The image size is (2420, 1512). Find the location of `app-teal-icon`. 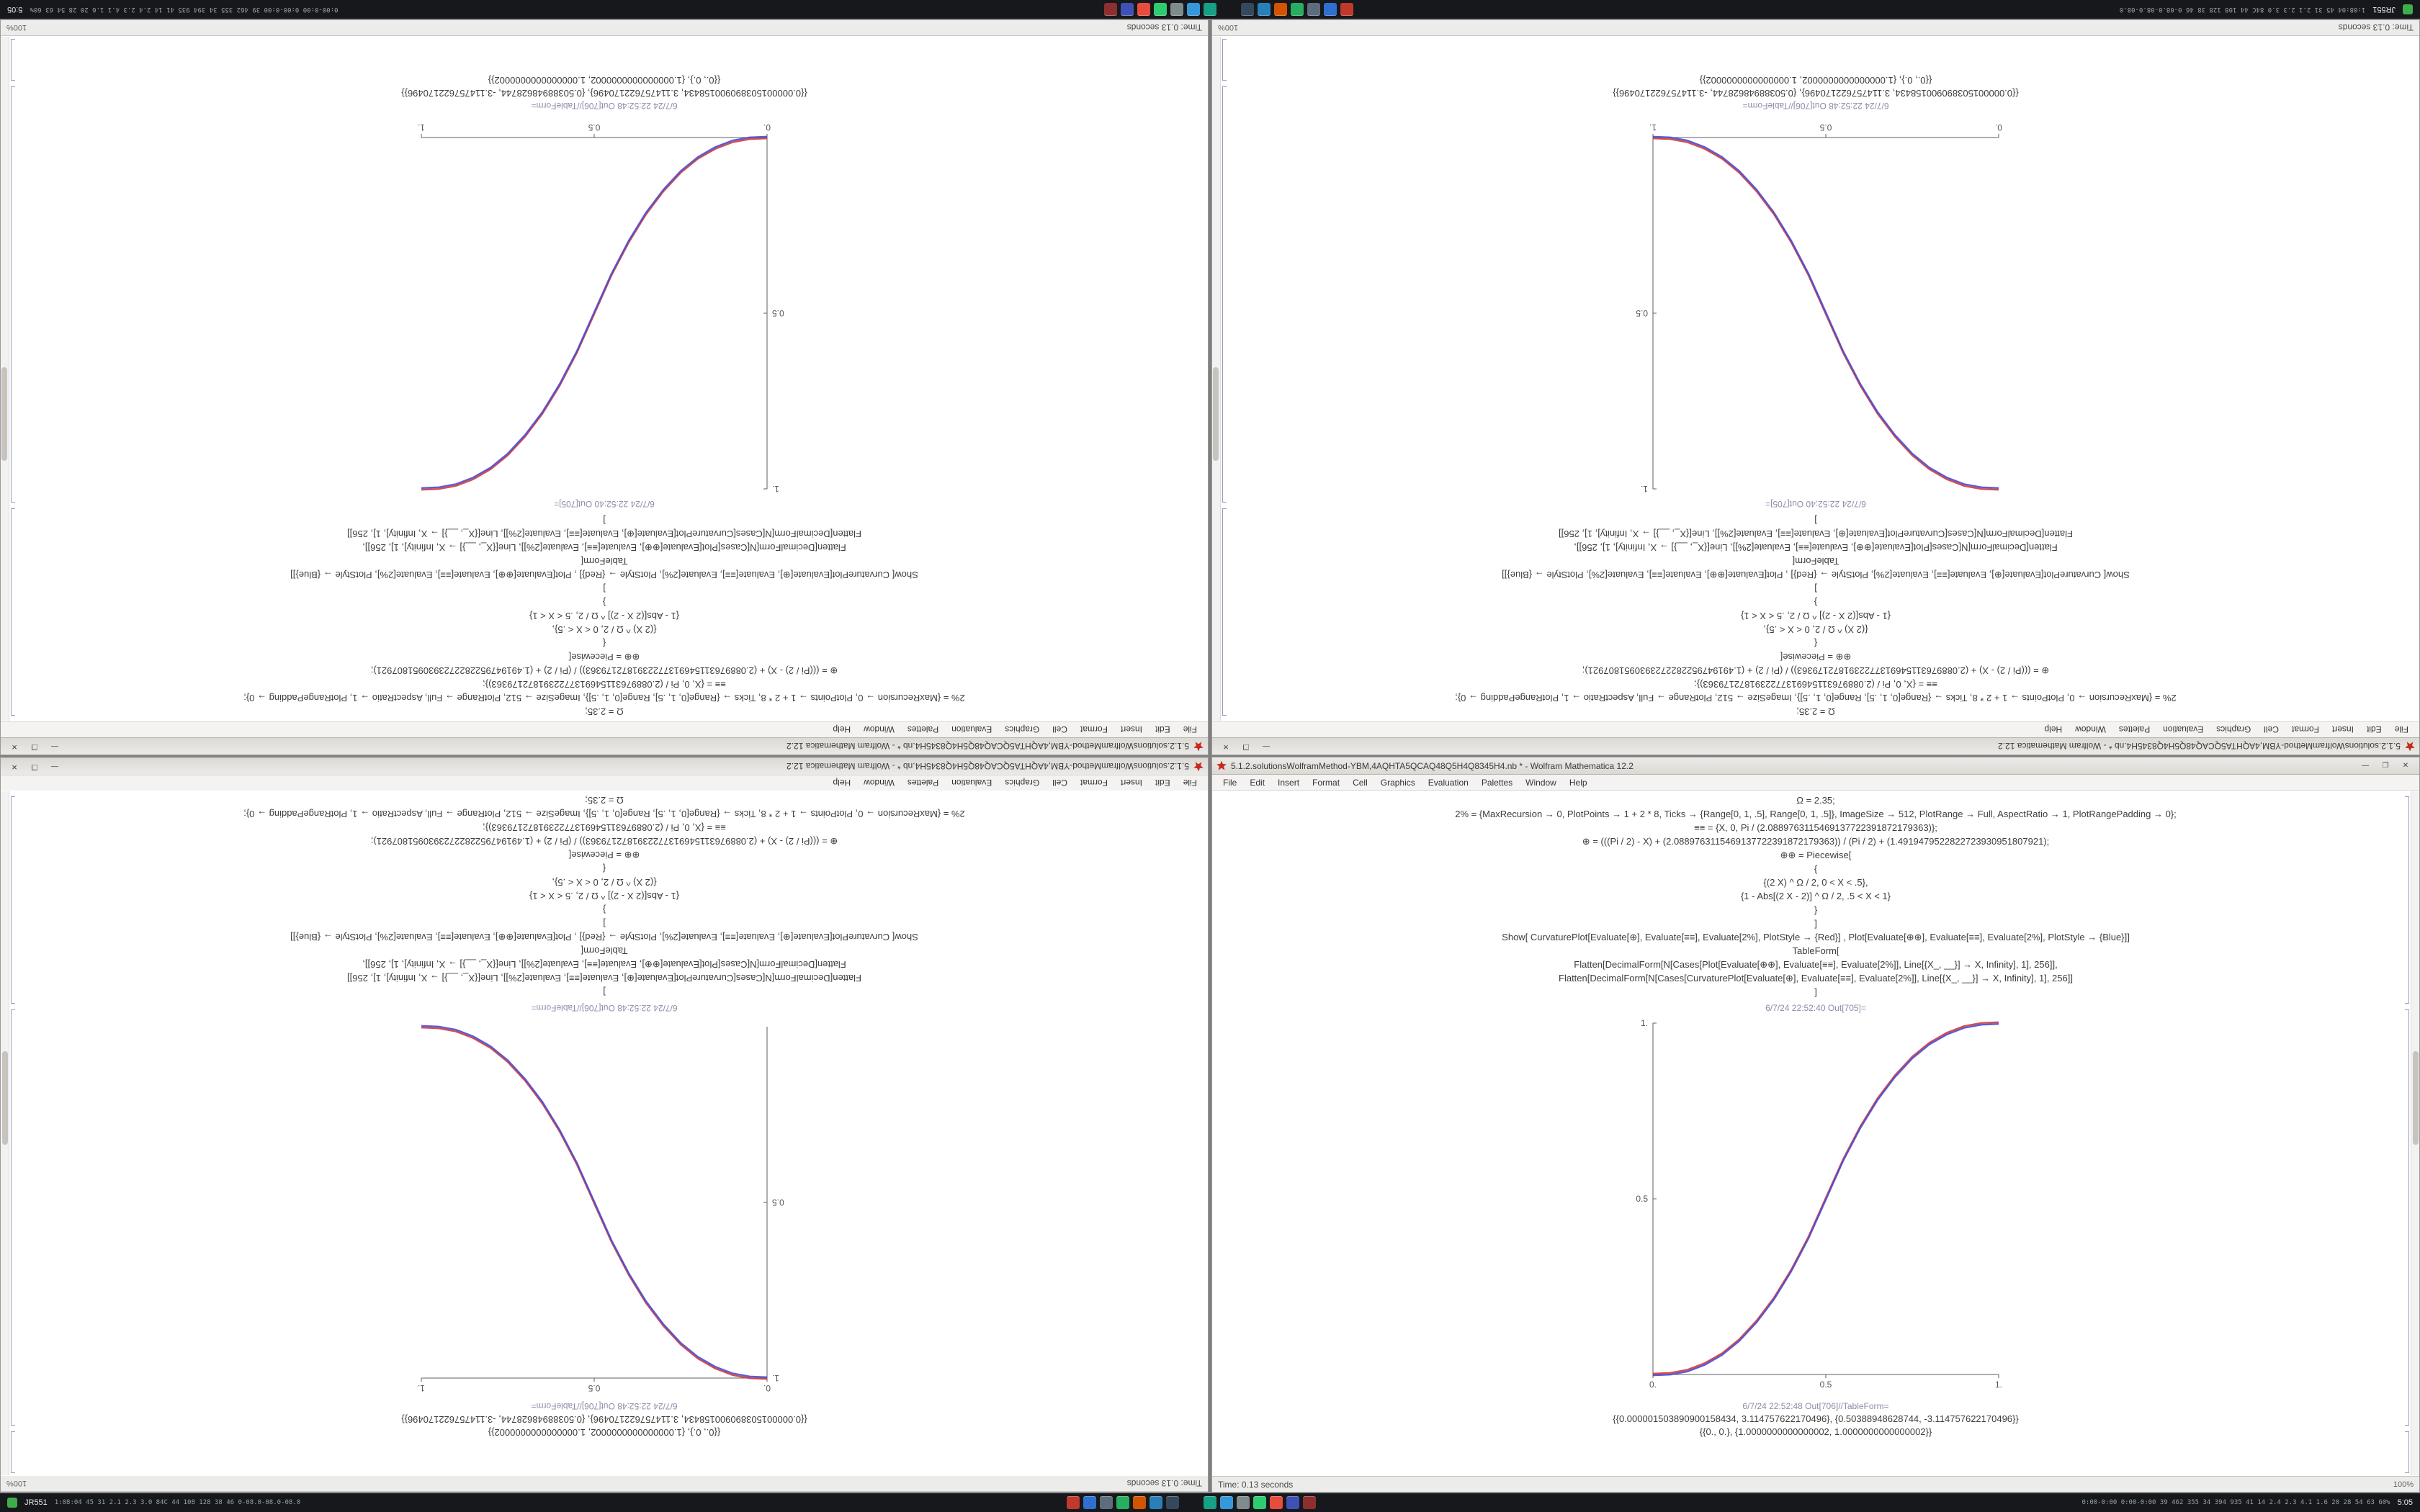

app-teal-icon is located at coordinates (1210, 9).